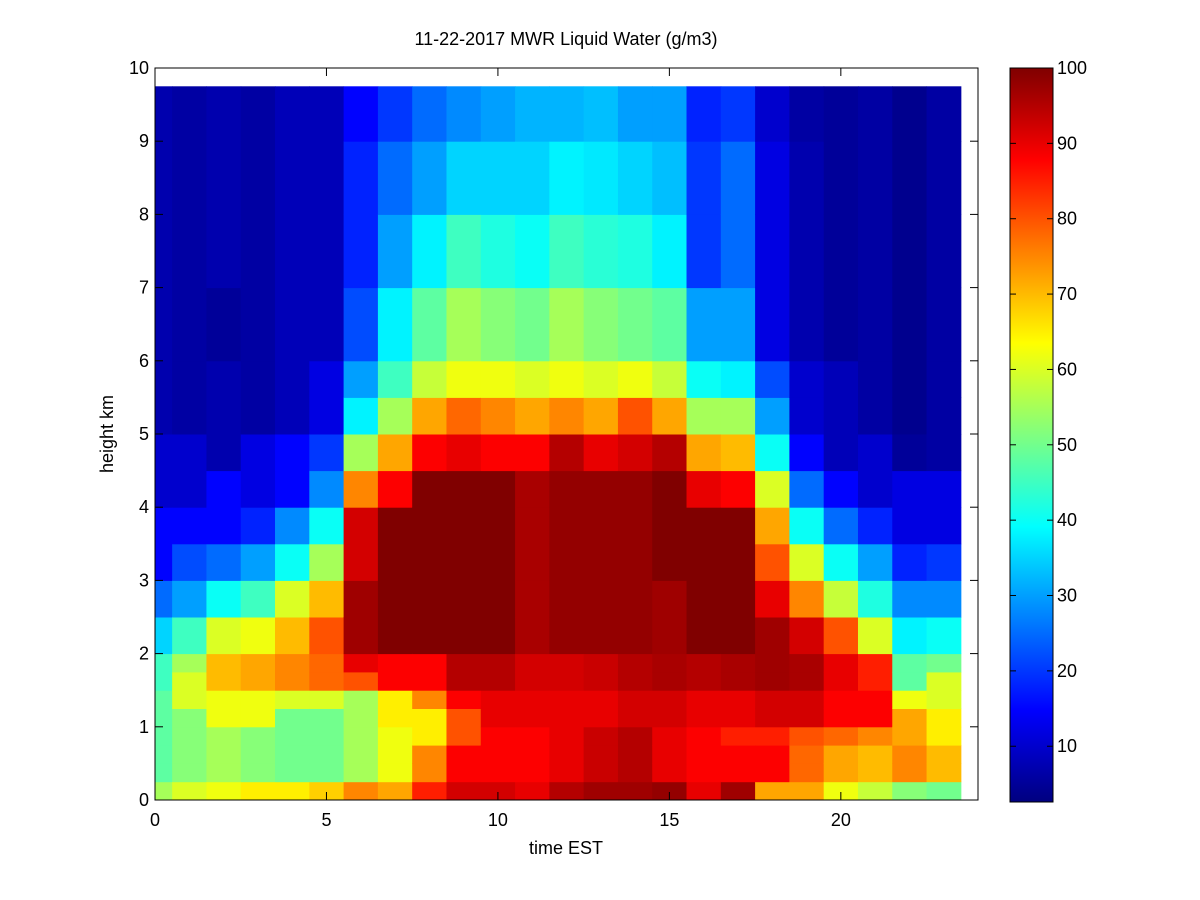 This screenshot has width=1200, height=900. What do you see at coordinates (1067, 369) in the screenshot?
I see `colorbar-tick-label: 60` at bounding box center [1067, 369].